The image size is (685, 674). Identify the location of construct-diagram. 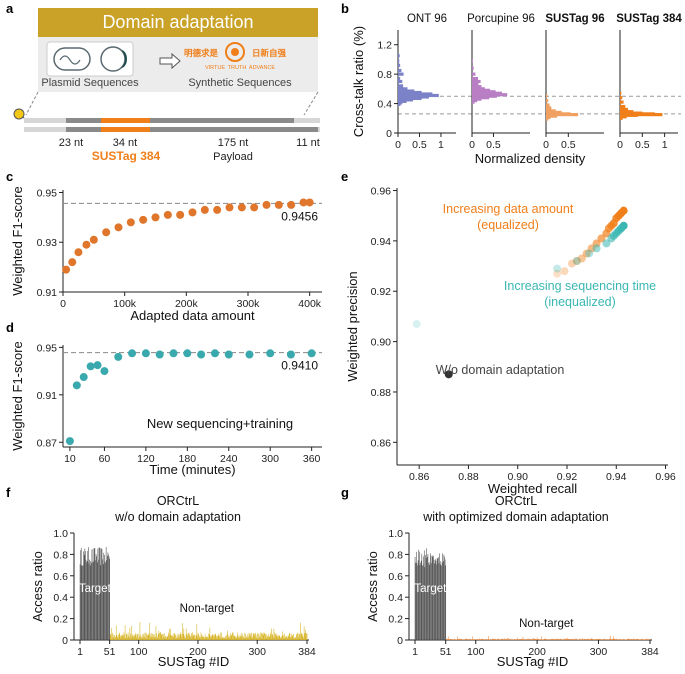
(166, 120).